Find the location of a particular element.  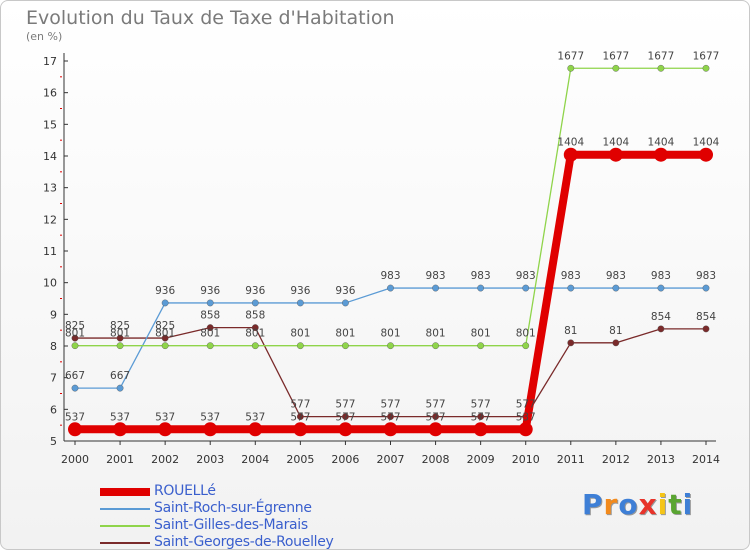

x-tick-label: 2006 is located at coordinates (345, 459).